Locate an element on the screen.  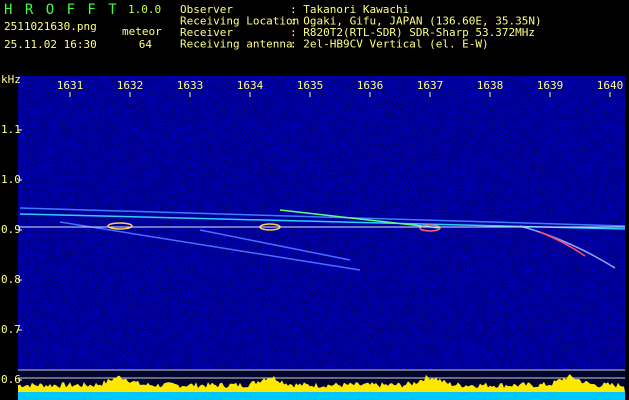
time-label: 1634 is located at coordinates (250, 85).